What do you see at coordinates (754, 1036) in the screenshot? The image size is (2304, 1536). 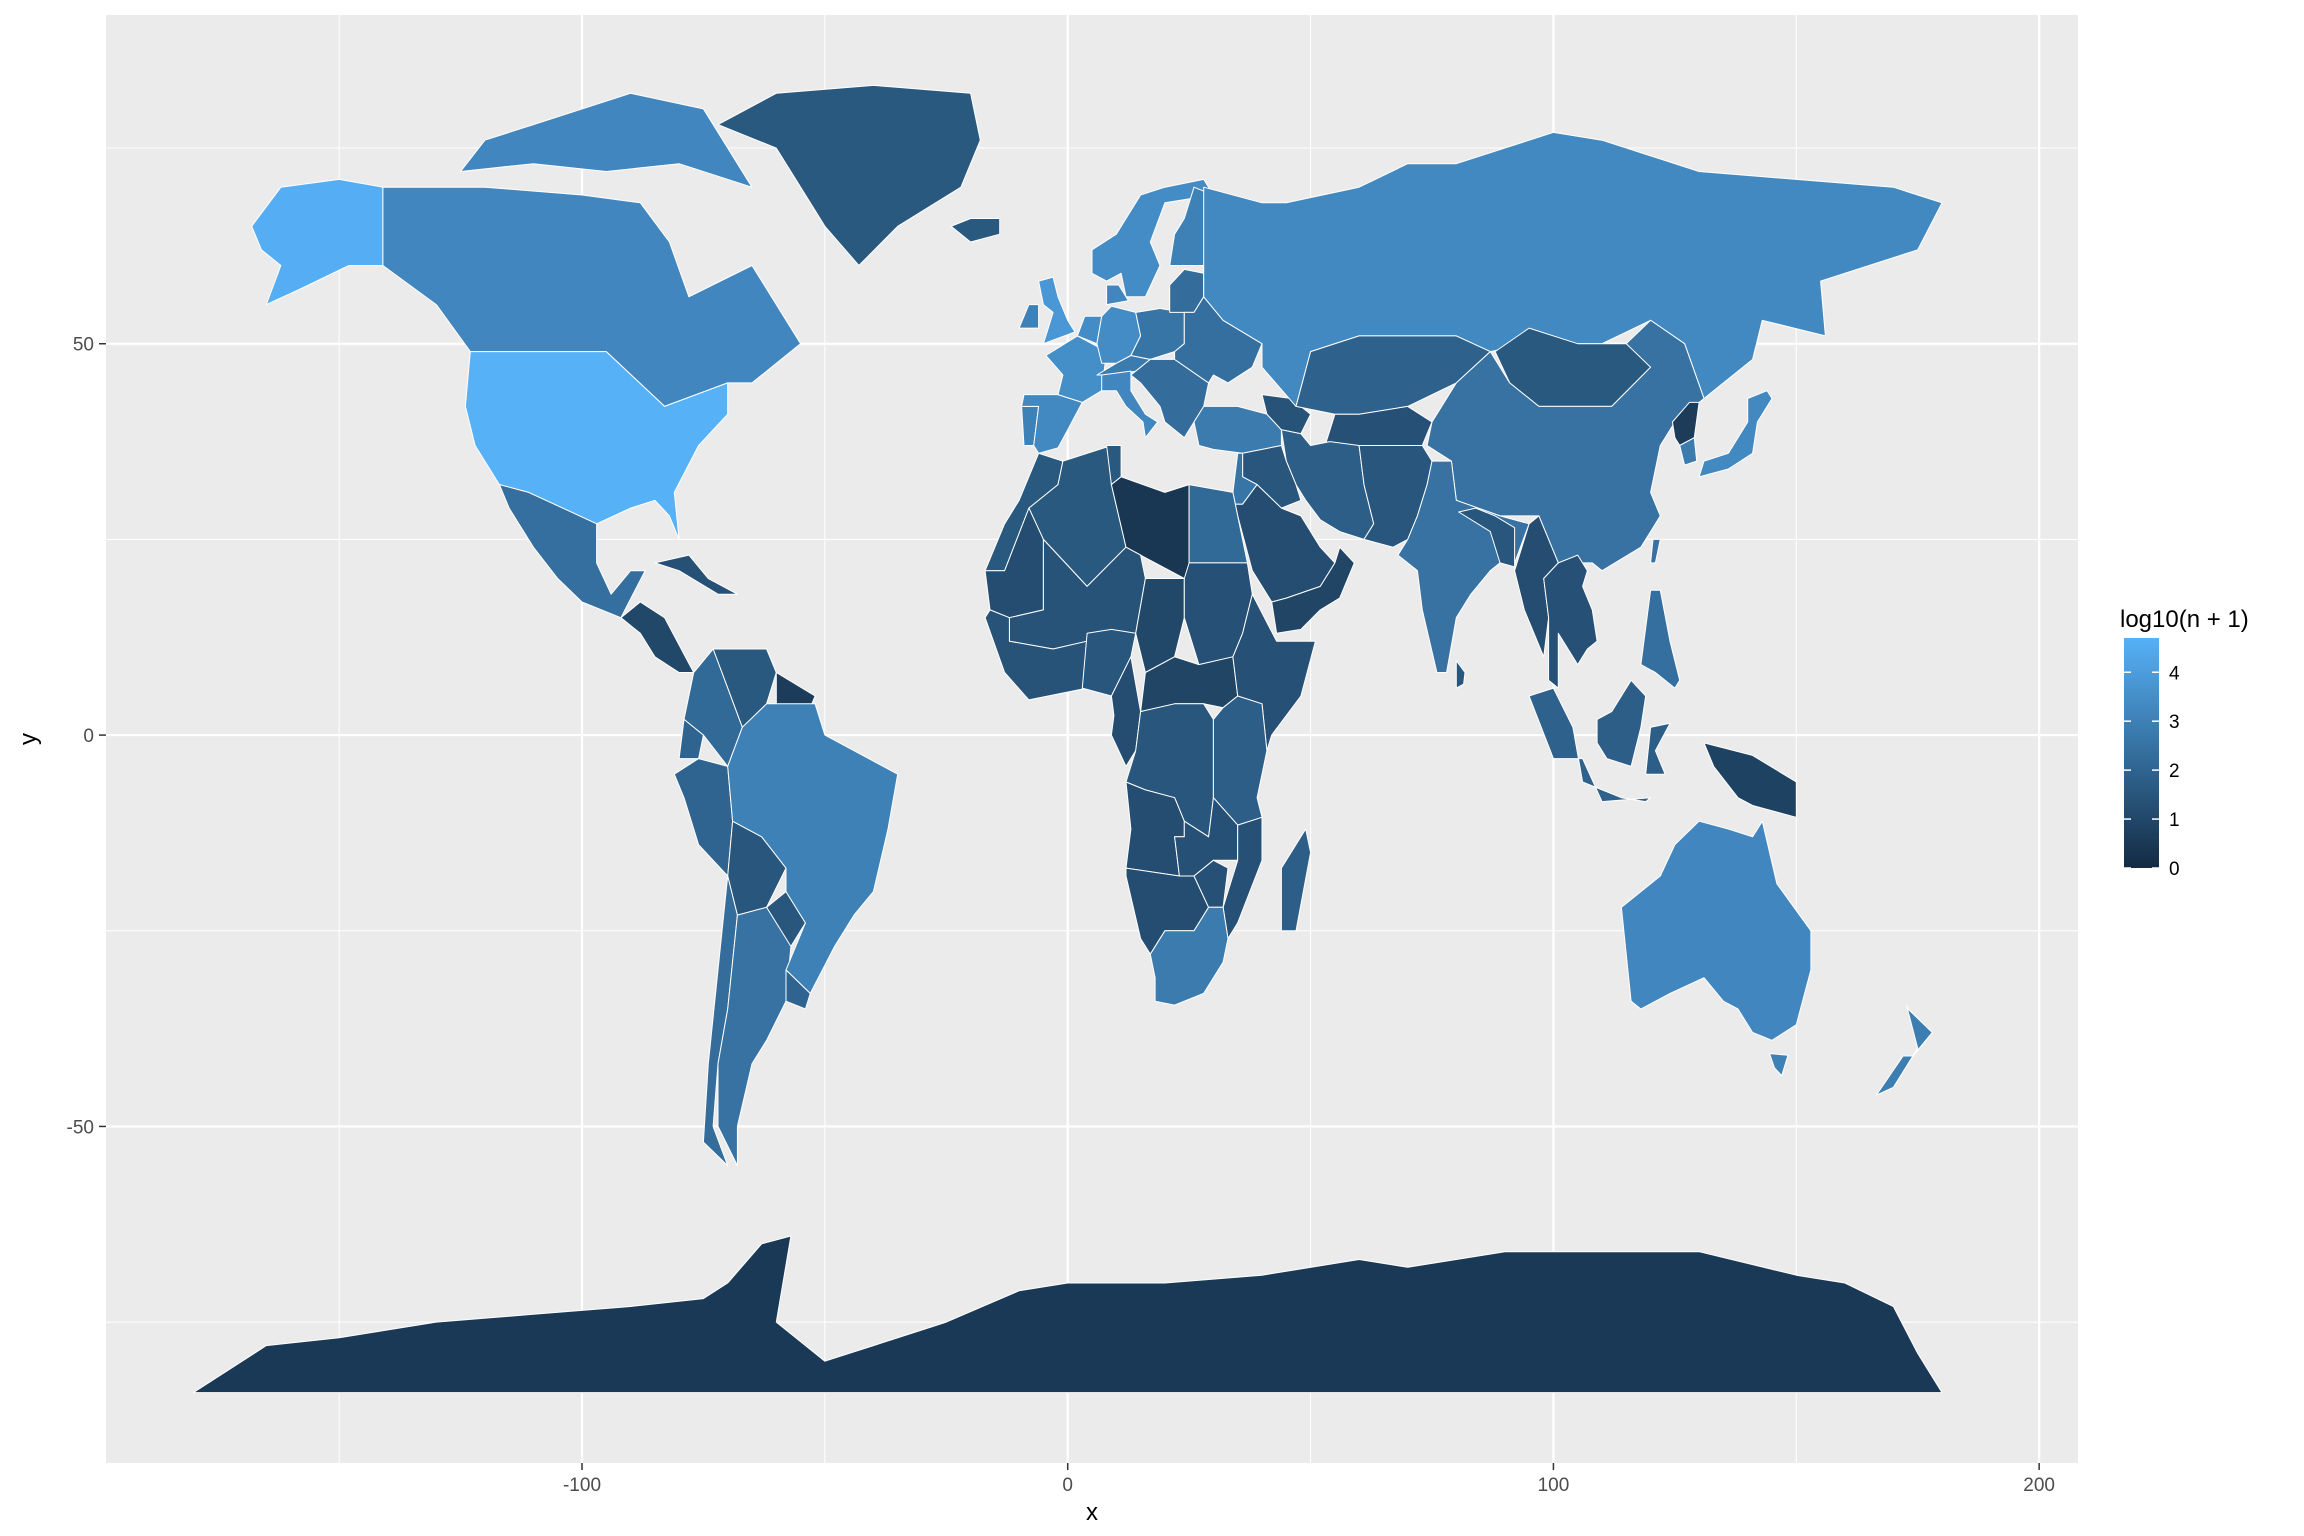 I see `region-argentina` at bounding box center [754, 1036].